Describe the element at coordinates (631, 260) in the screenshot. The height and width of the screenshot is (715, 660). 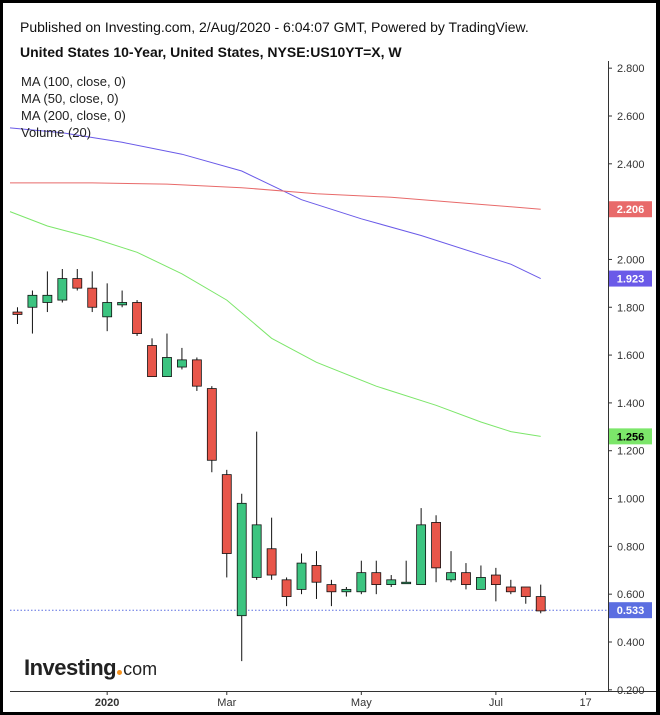
I see `y-tick-label: 2.000` at that location.